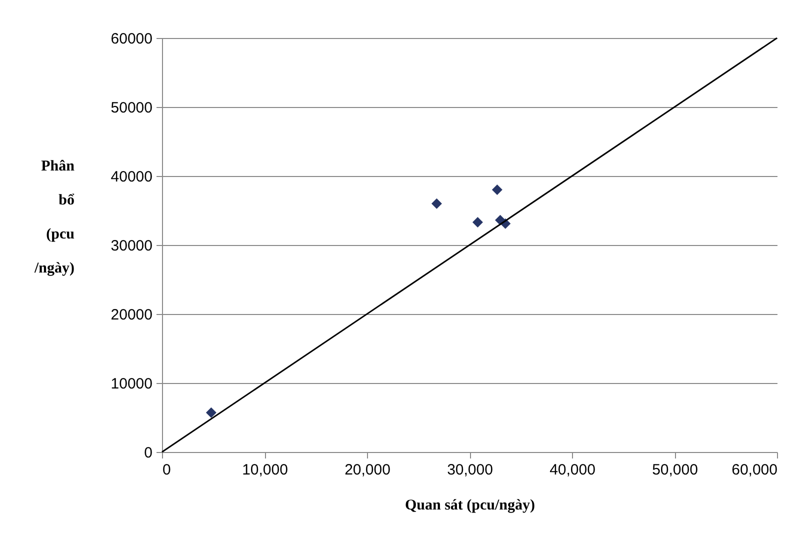  What do you see at coordinates (131, 246) in the screenshot?
I see `y-tick-label: 30000` at bounding box center [131, 246].